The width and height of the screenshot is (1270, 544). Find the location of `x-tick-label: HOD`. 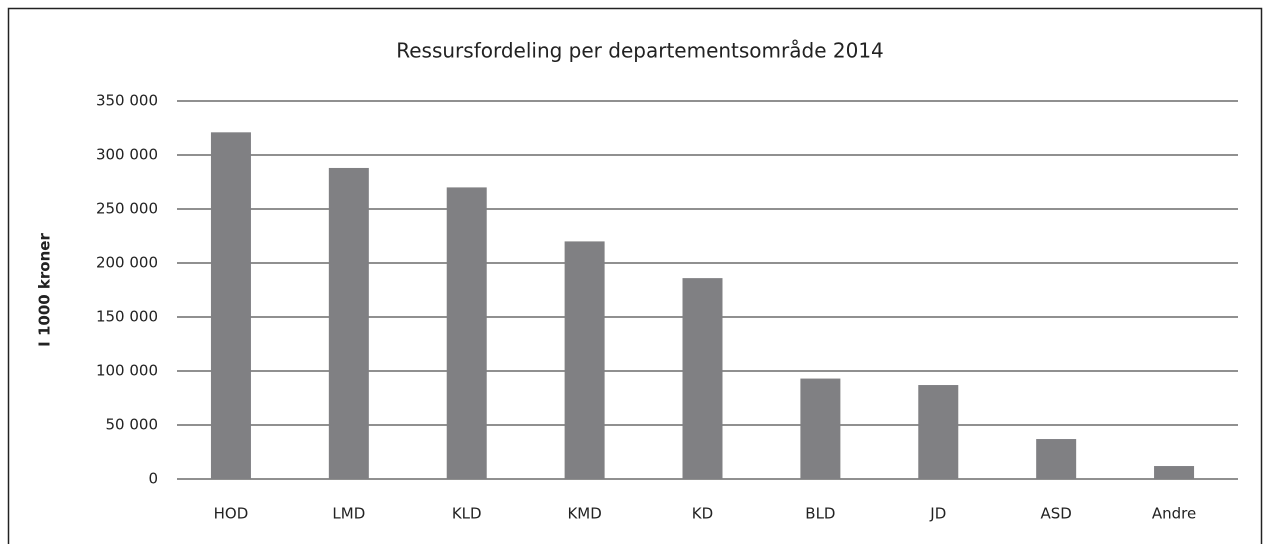

x-tick-label: HOD is located at coordinates (231, 514).